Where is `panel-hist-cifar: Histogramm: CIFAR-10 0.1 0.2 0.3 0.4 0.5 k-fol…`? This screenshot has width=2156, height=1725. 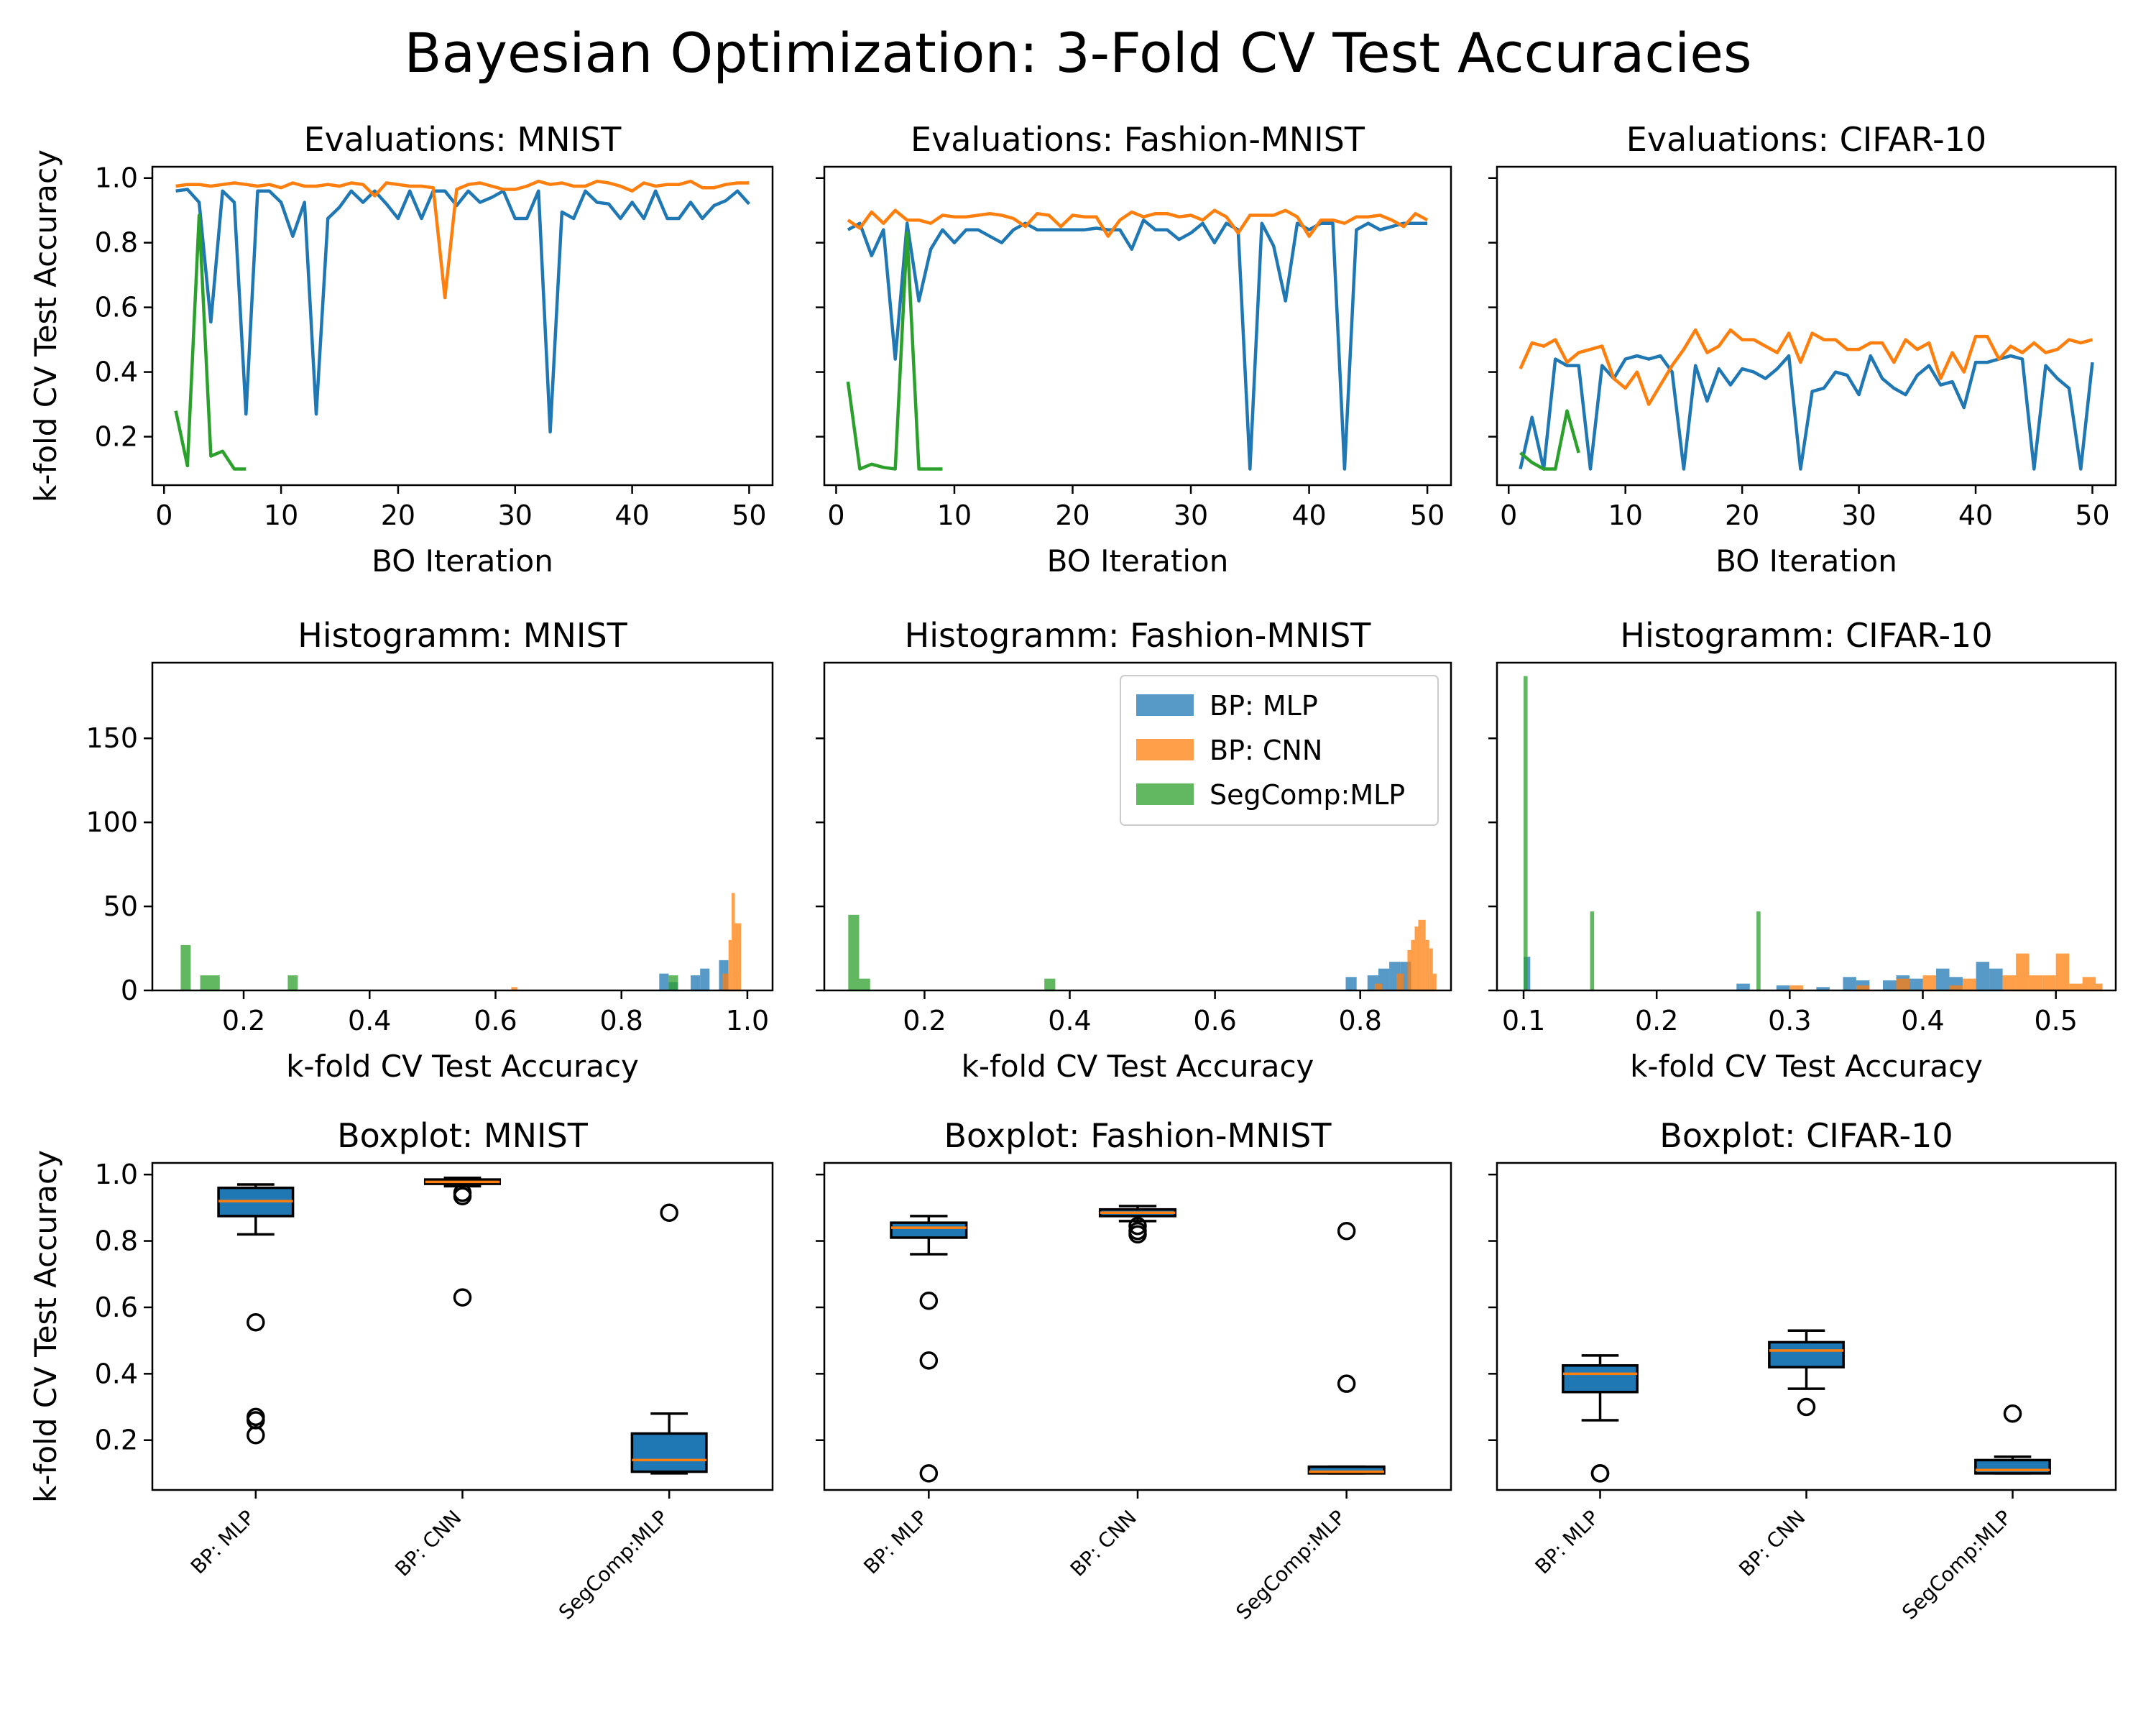
panel-hist-cifar: Histogramm: CIFAR-10 0.1 0.2 0.3 0.4 0.5 k-fol… is located at coordinates (1803, 850).